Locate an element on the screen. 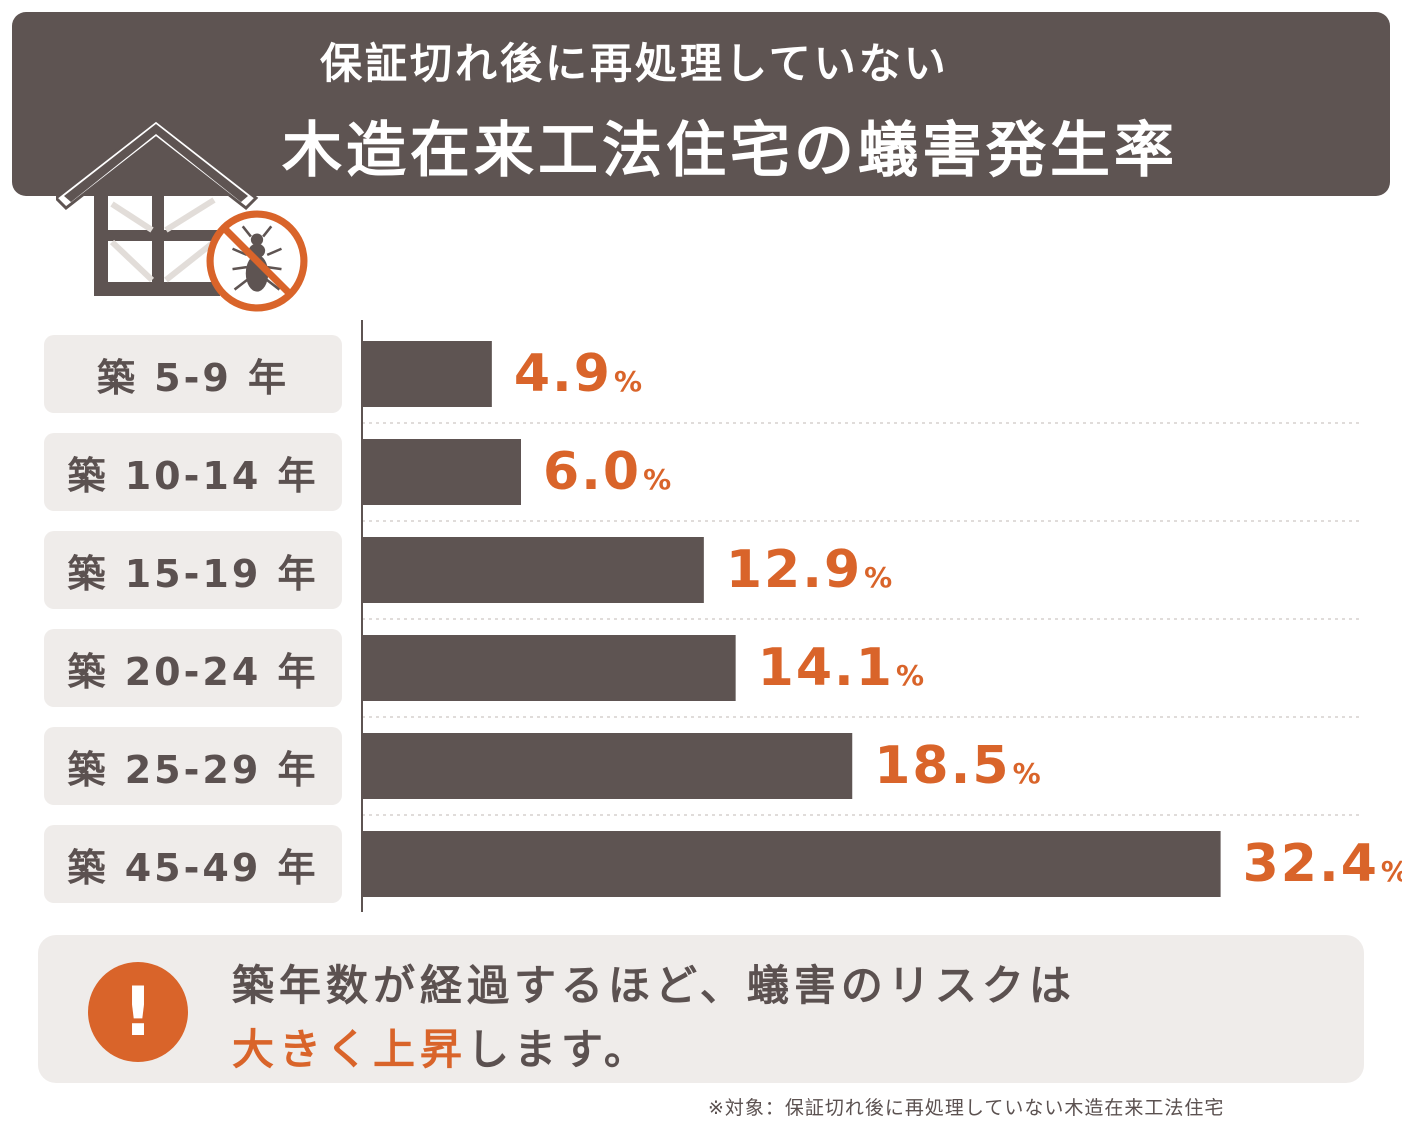 The image size is (1402, 1122). value-label-2: 12.9% is located at coordinates (809, 570).